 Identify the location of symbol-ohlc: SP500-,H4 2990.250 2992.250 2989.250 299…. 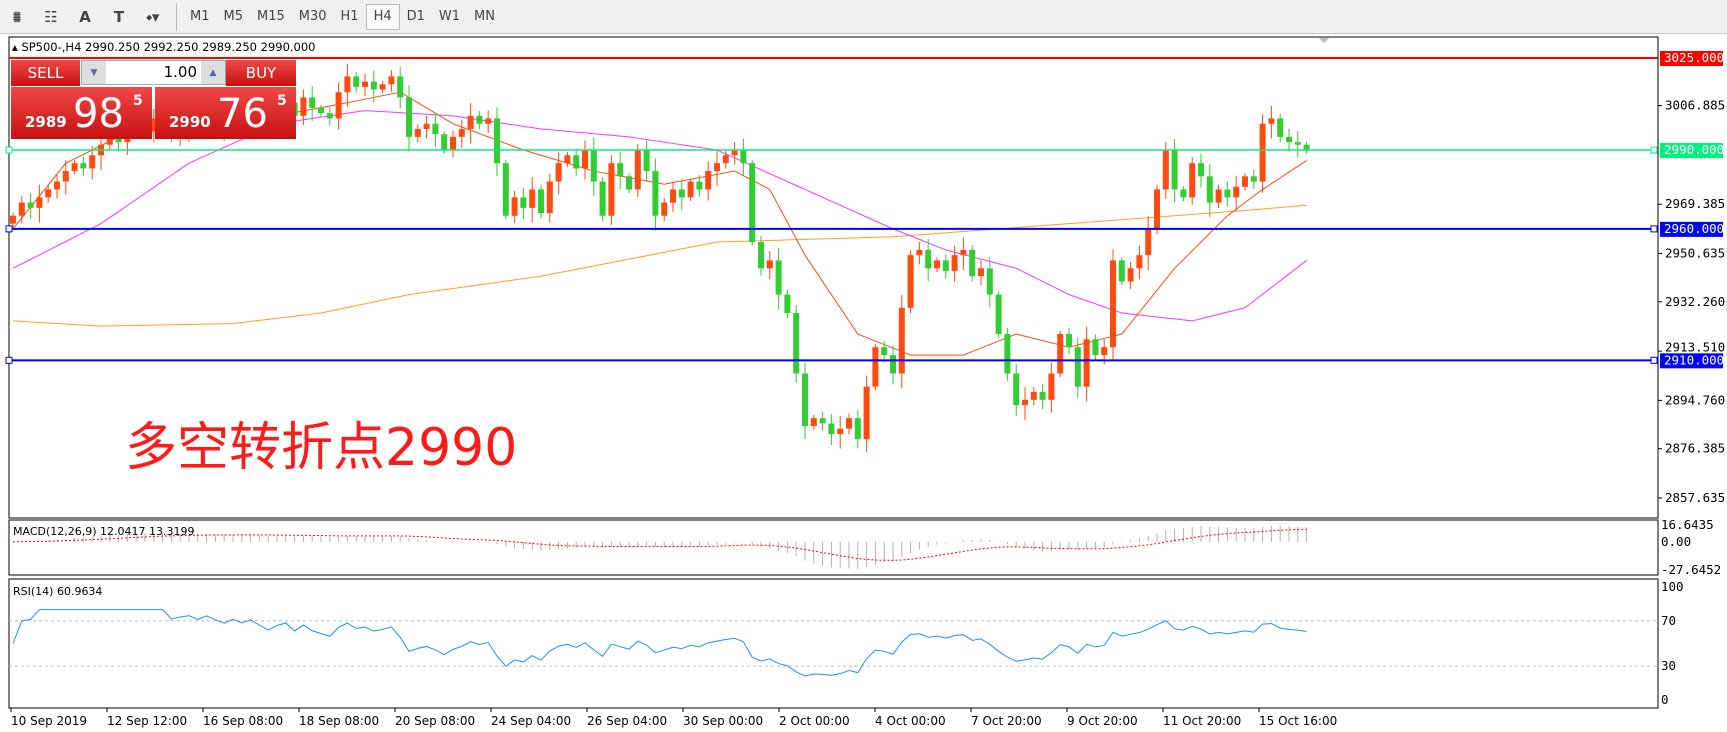
(168, 47).